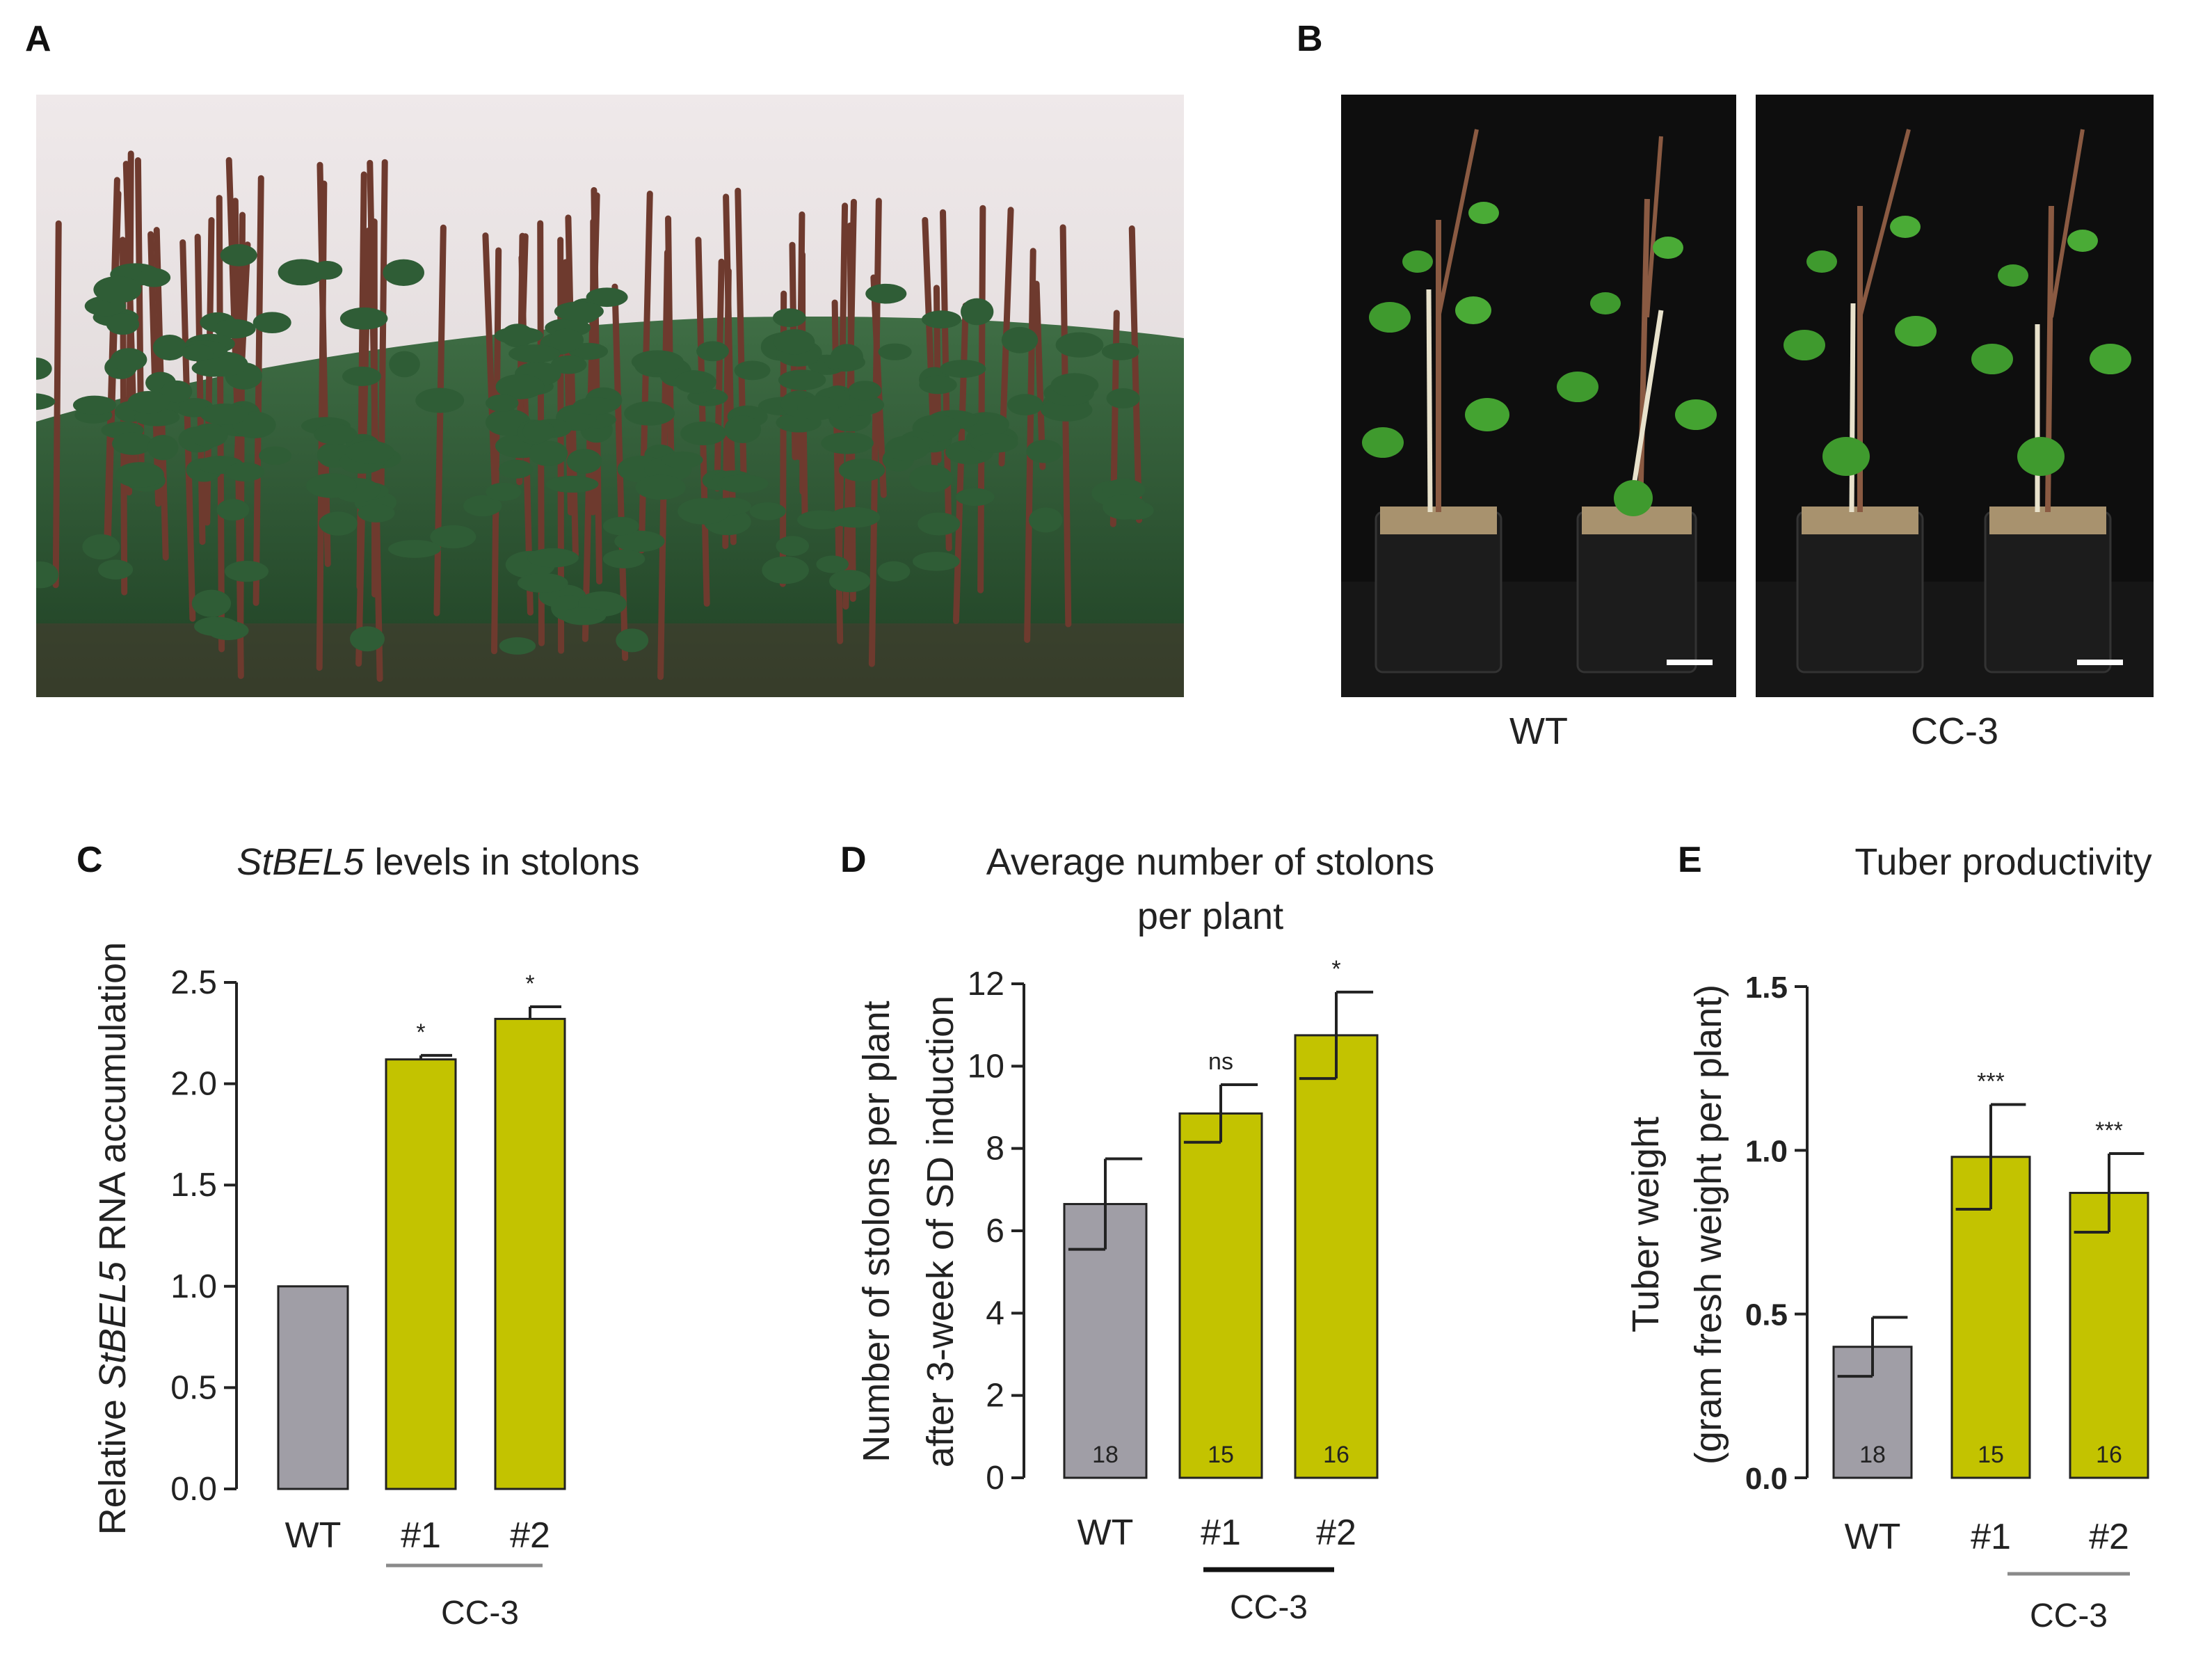 The height and width of the screenshot is (1658, 2212). What do you see at coordinates (38, 39) in the screenshot?
I see `panel-letter-a: A` at bounding box center [38, 39].